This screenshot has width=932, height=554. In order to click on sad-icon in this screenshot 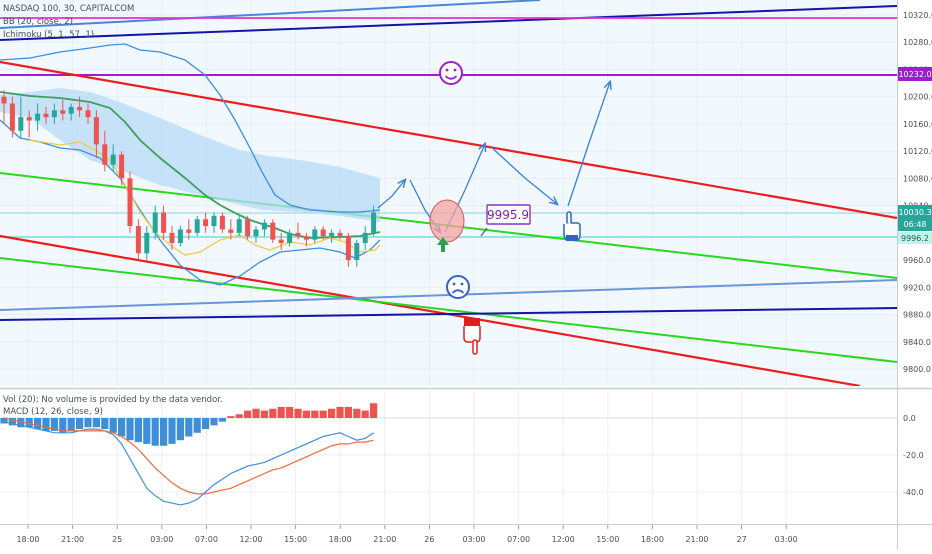, I will do `click(458, 287)`.